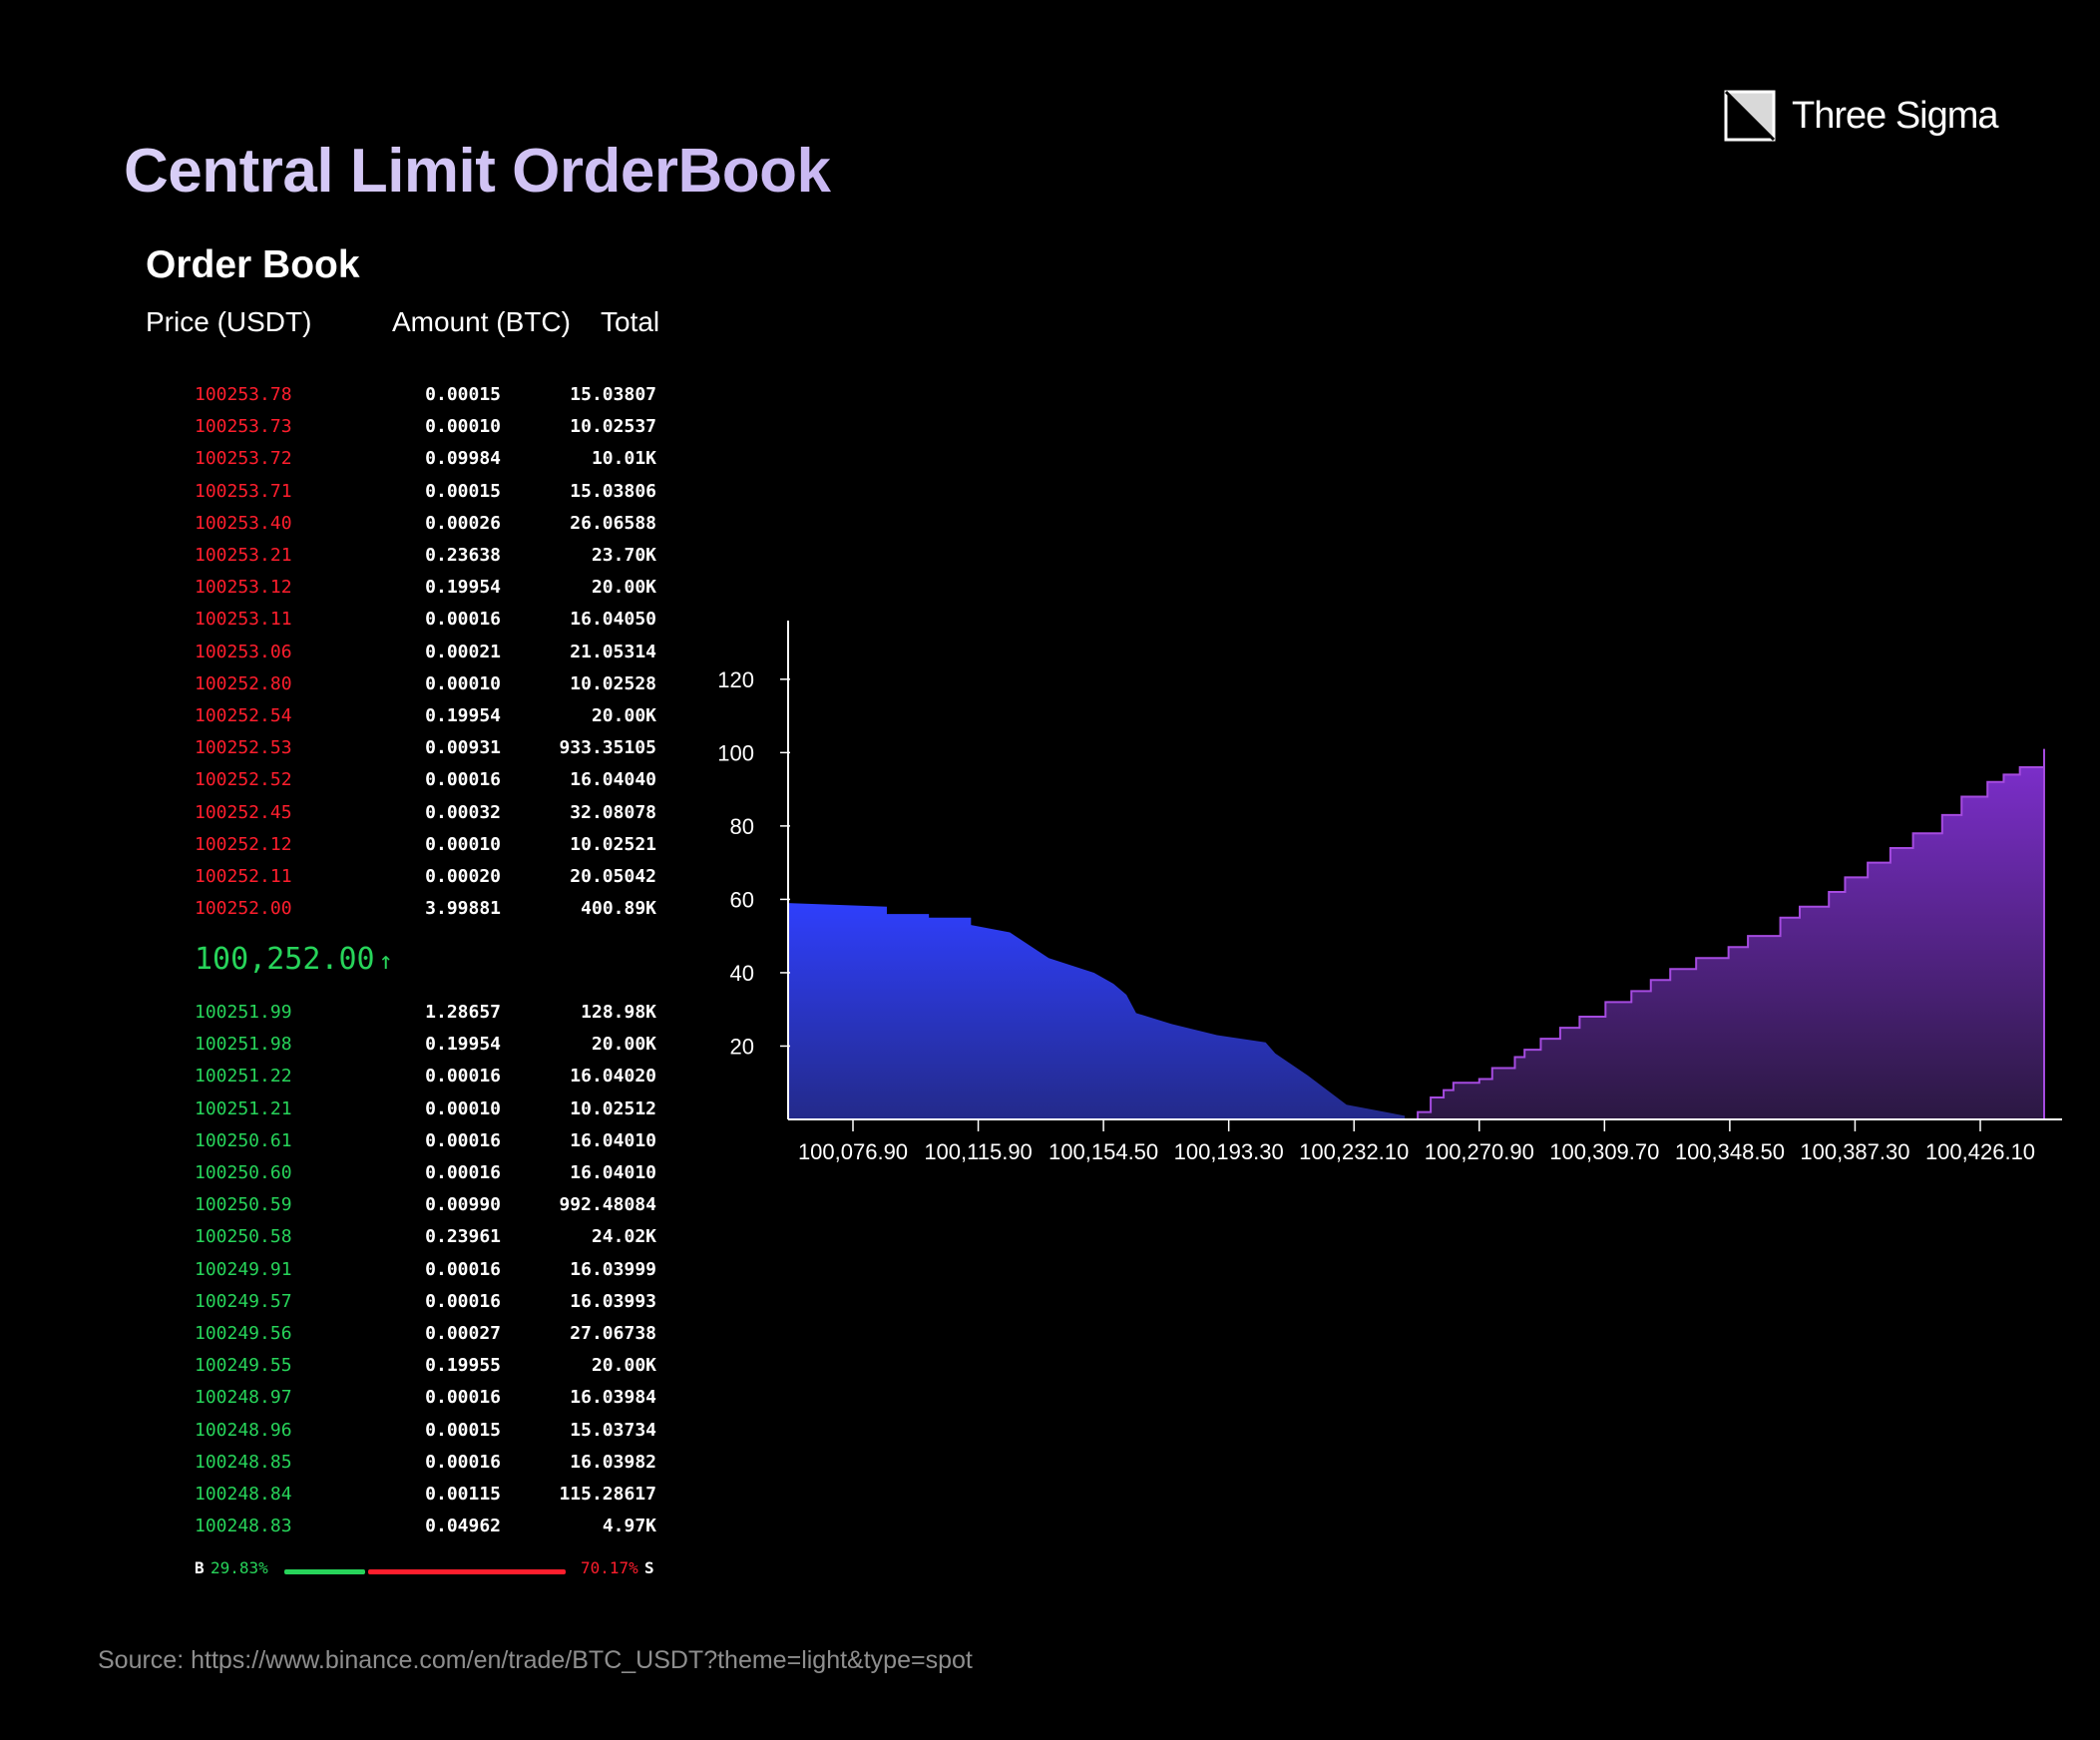 This screenshot has height=1740, width=2100. What do you see at coordinates (324, 1571) in the screenshot?
I see `buy-ratio-bar` at bounding box center [324, 1571].